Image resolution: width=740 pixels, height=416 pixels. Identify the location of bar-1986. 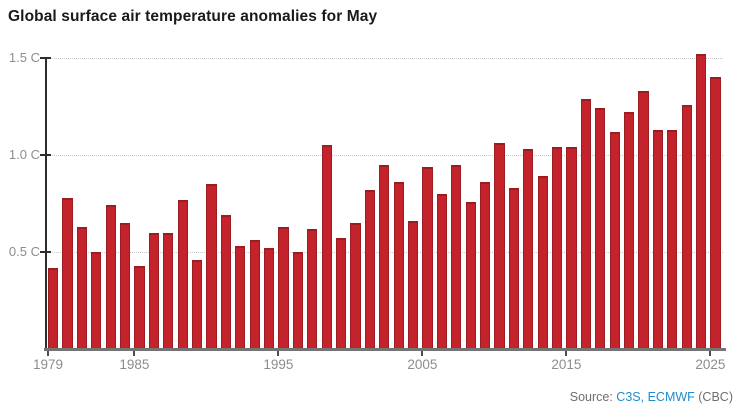
(154, 290).